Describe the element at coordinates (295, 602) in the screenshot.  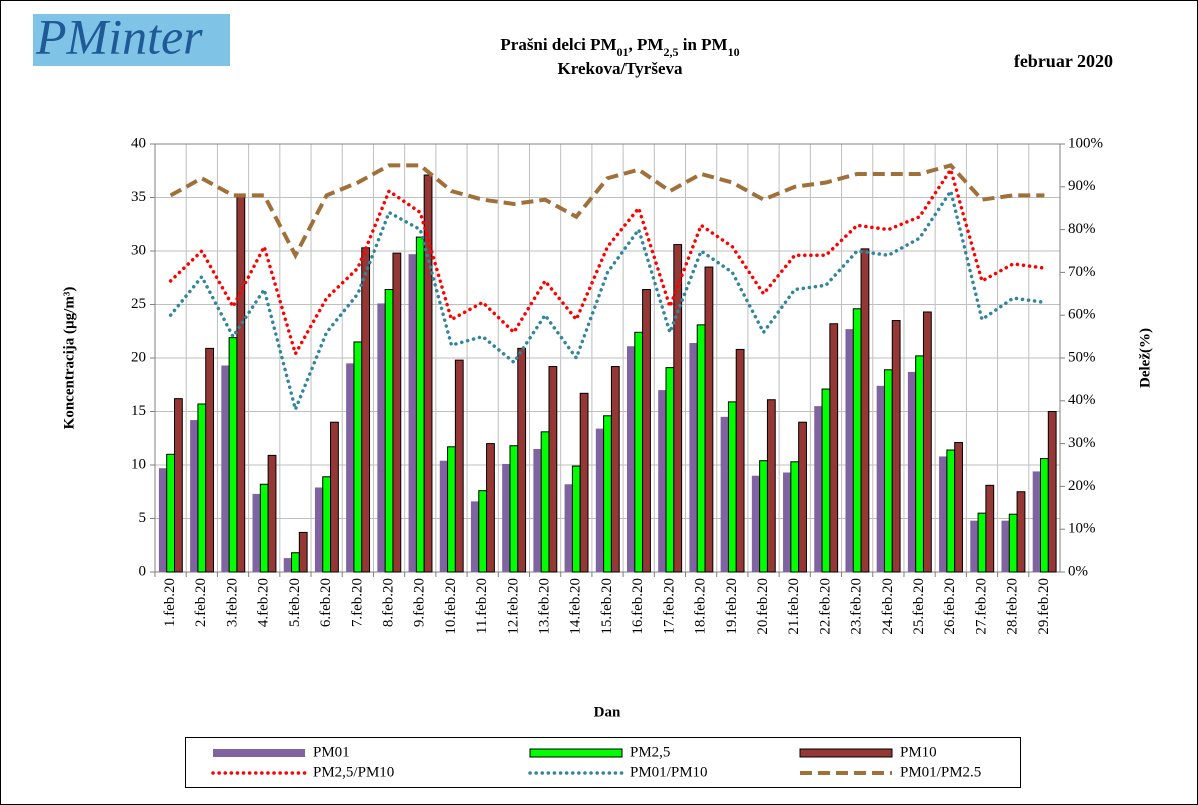
I see `x-tick-label: 5.feb.20` at that location.